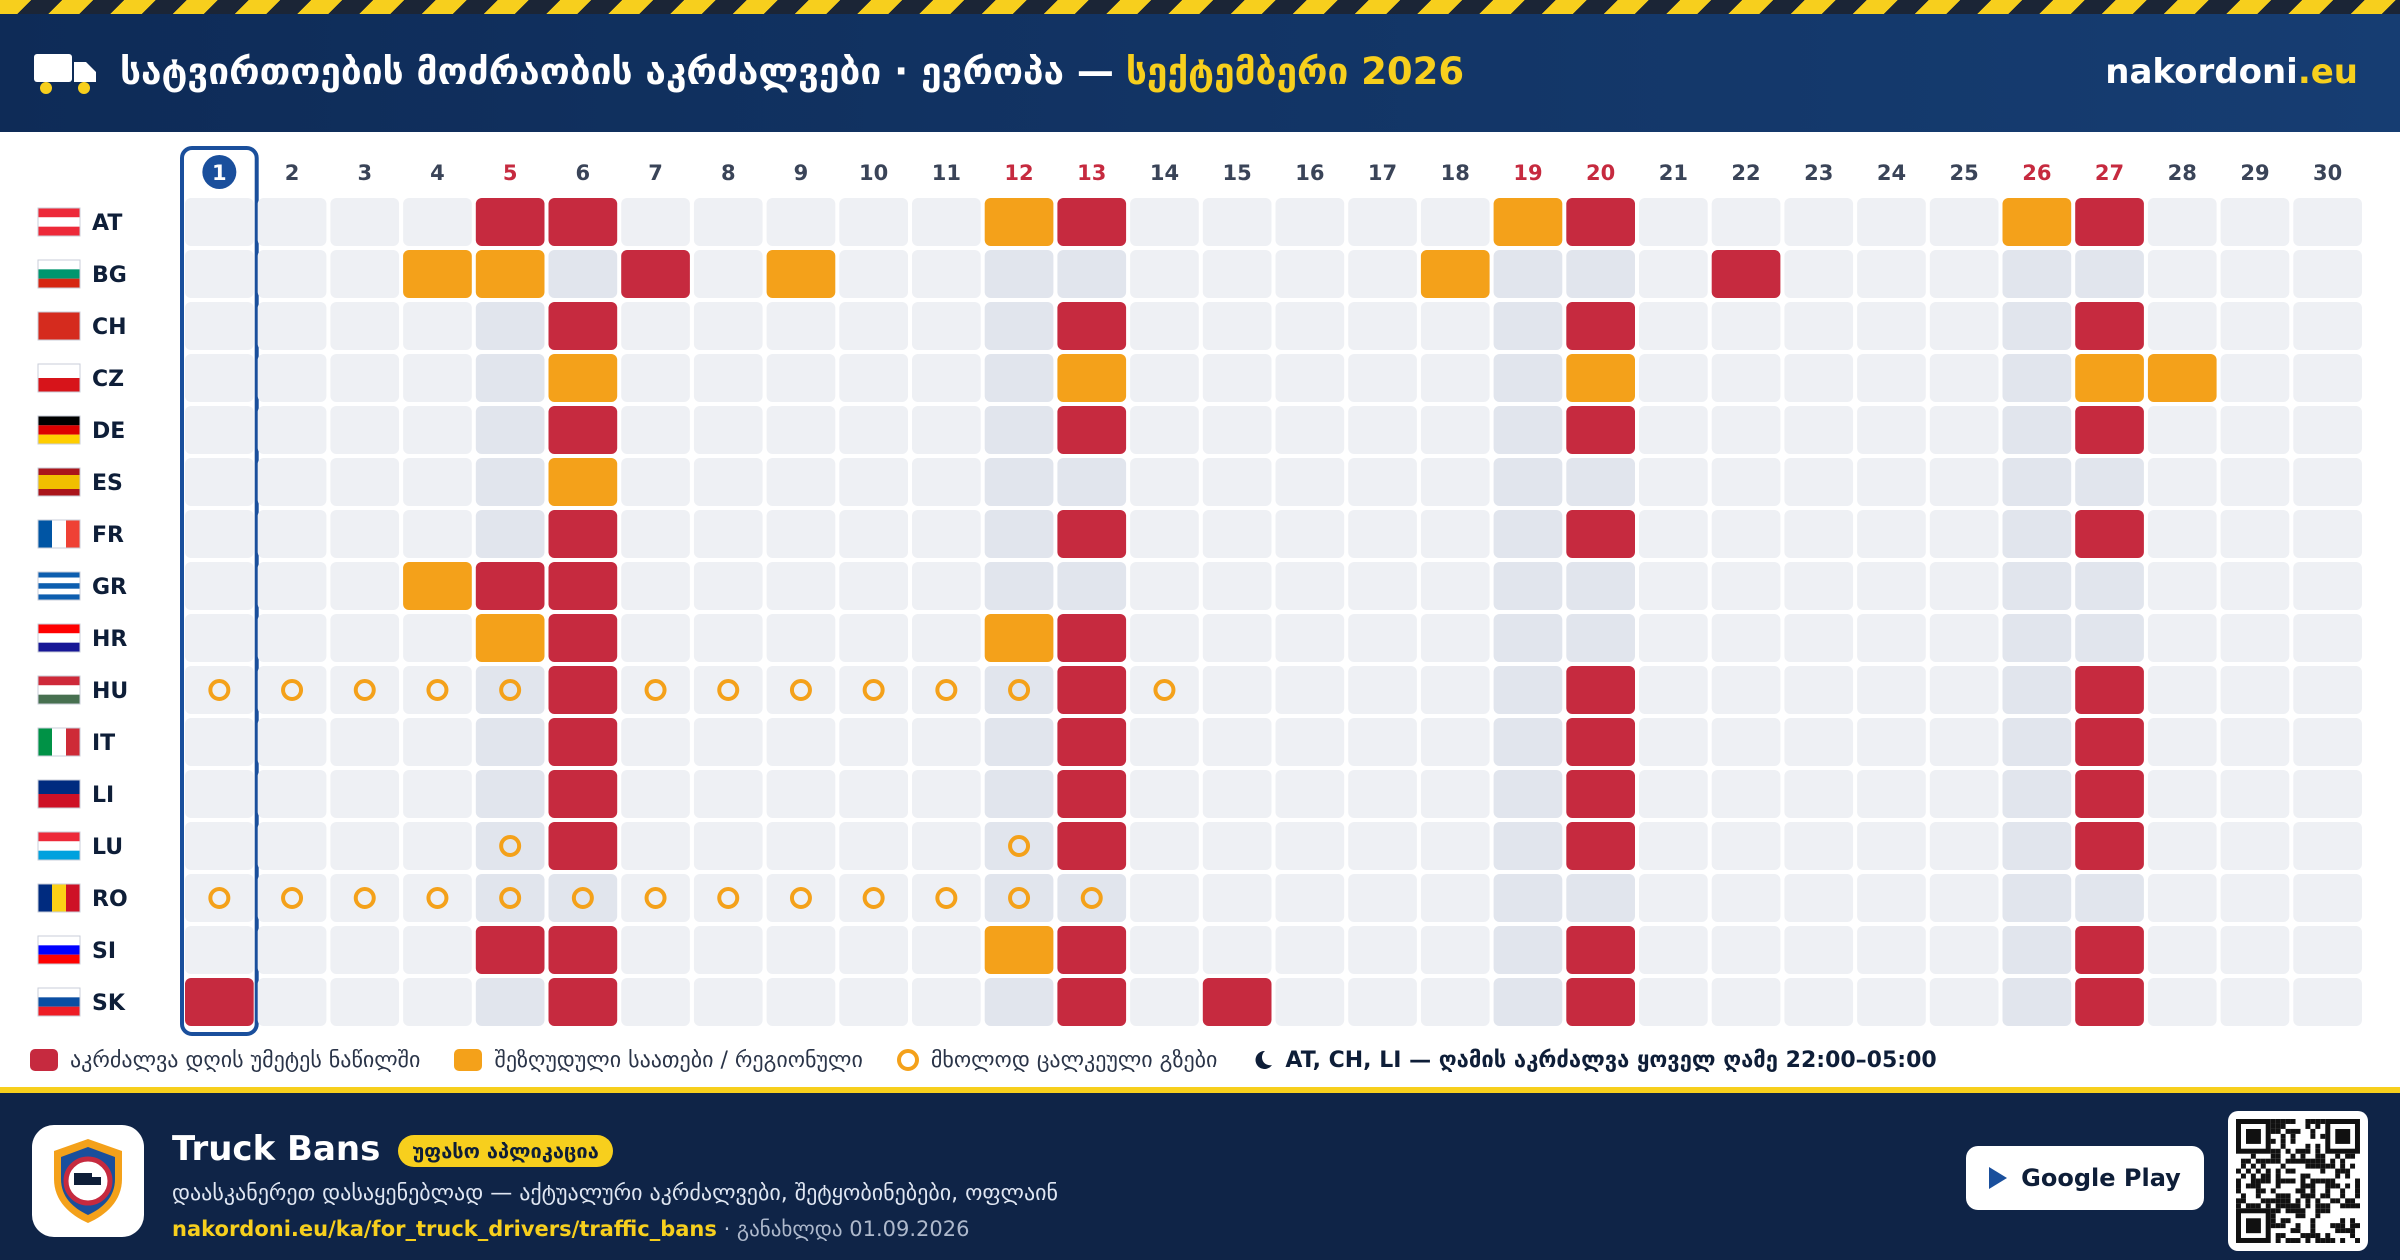 This screenshot has height=1260, width=2400. Describe the element at coordinates (108, 535) in the screenshot. I see `country-code: FR` at that location.